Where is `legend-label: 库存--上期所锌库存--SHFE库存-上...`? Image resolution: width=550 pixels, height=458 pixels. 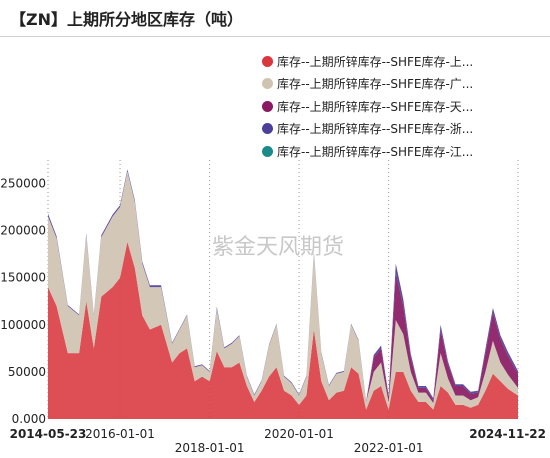 legend-label: 库存--上期所锌库存--SHFE库存-上... is located at coordinates (375, 61).